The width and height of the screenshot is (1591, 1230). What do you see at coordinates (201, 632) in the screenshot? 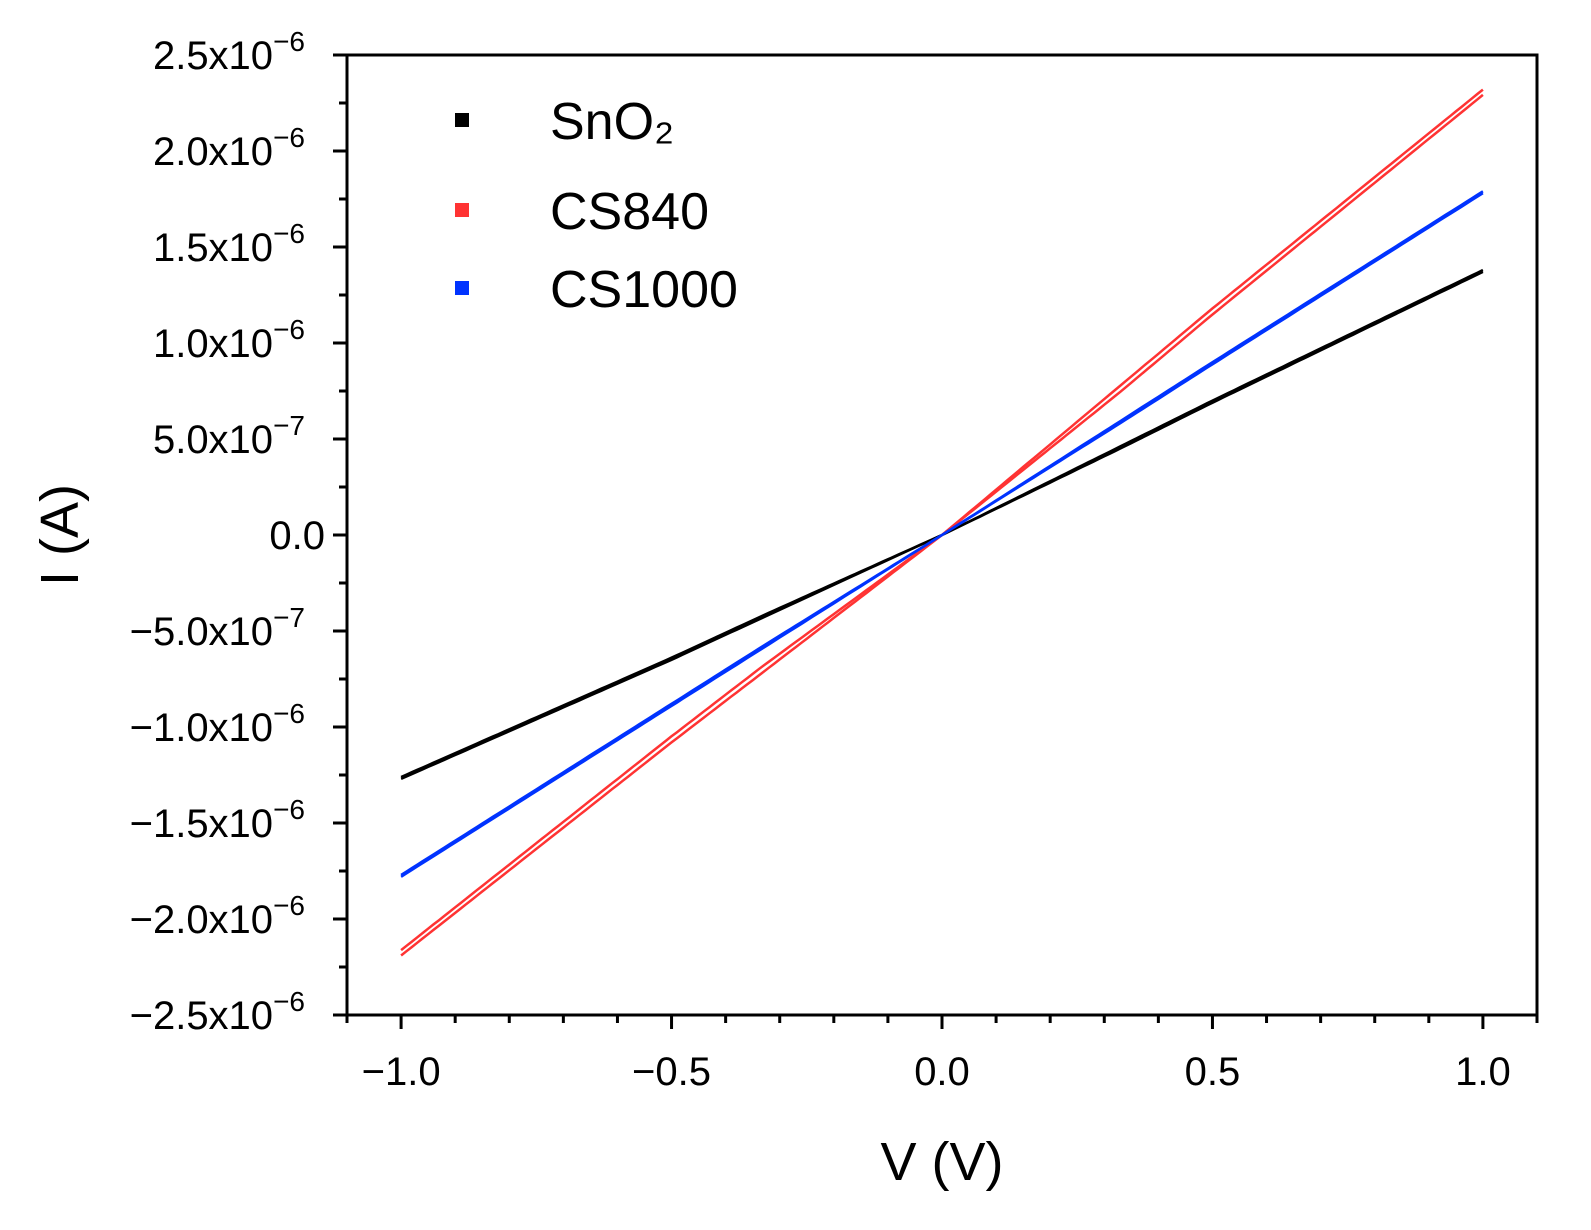
I see `y-tick-mantissa: −5.0x10` at bounding box center [201, 632].